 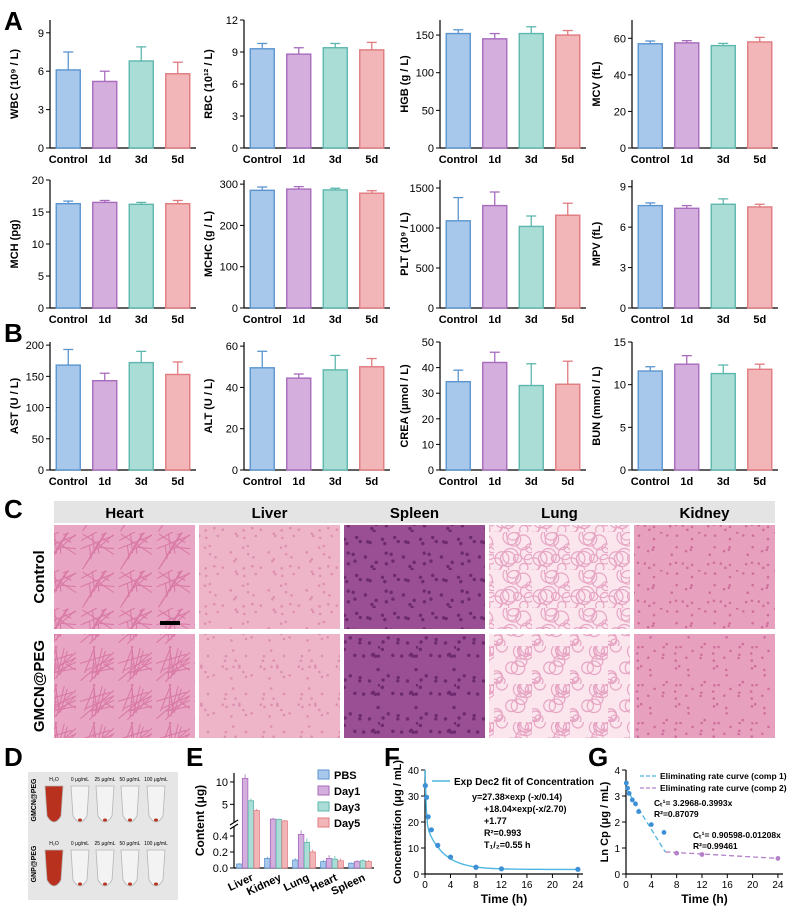 What do you see at coordinates (239, 866) in the screenshot?
I see `bar-liver-pbs` at bounding box center [239, 866].